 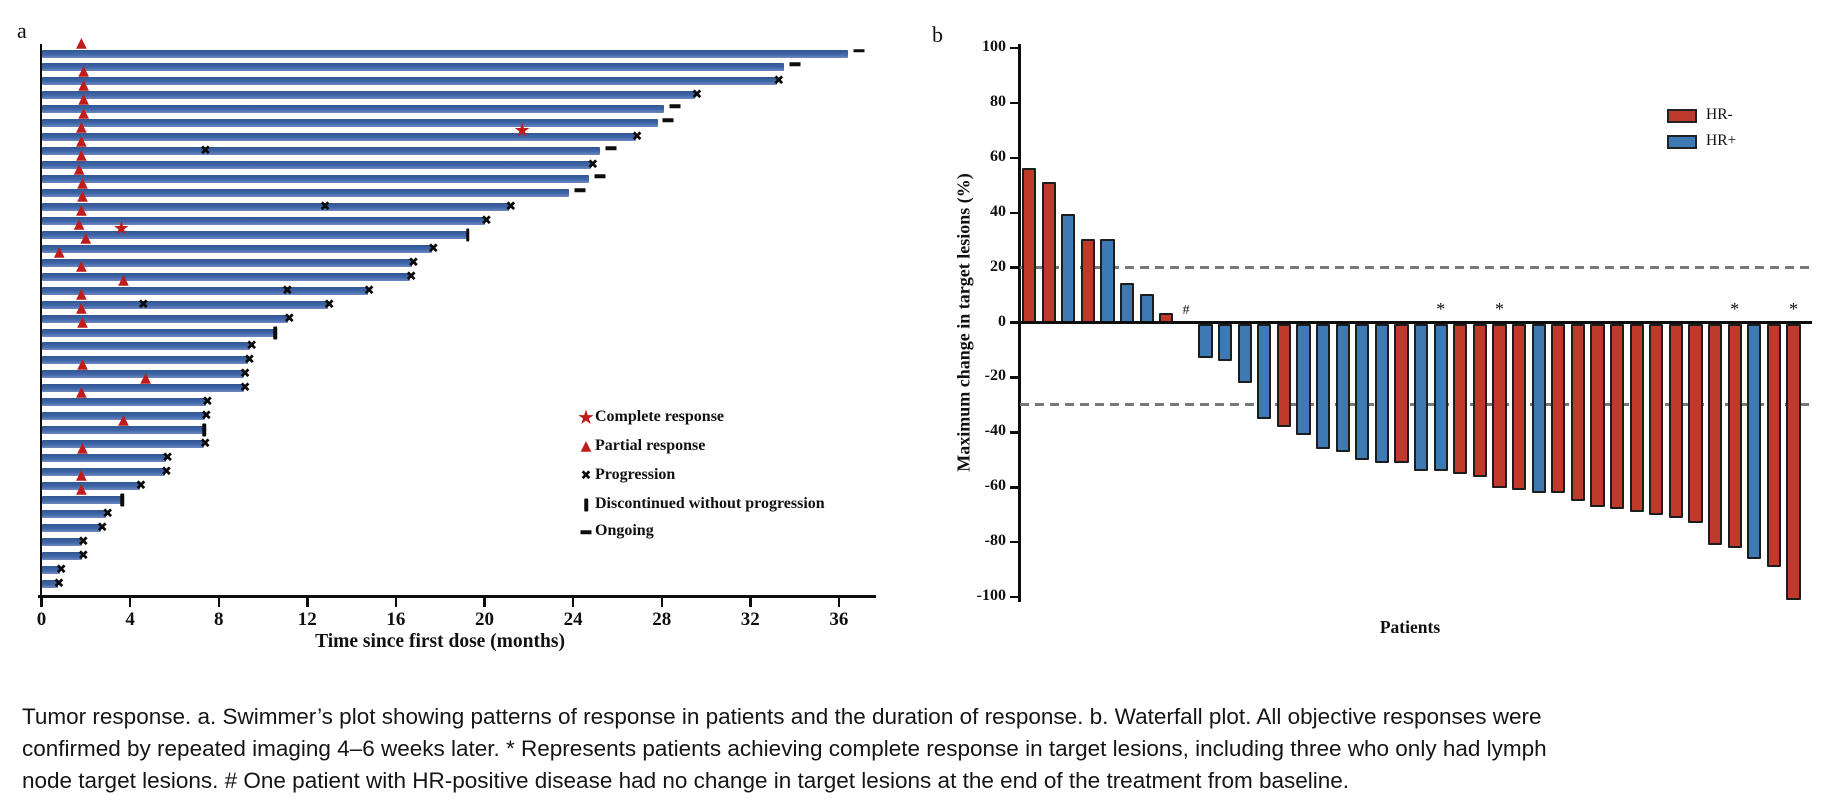 What do you see at coordinates (218, 619) in the screenshot?
I see `swimmer-x-tick-label: 8` at bounding box center [218, 619].